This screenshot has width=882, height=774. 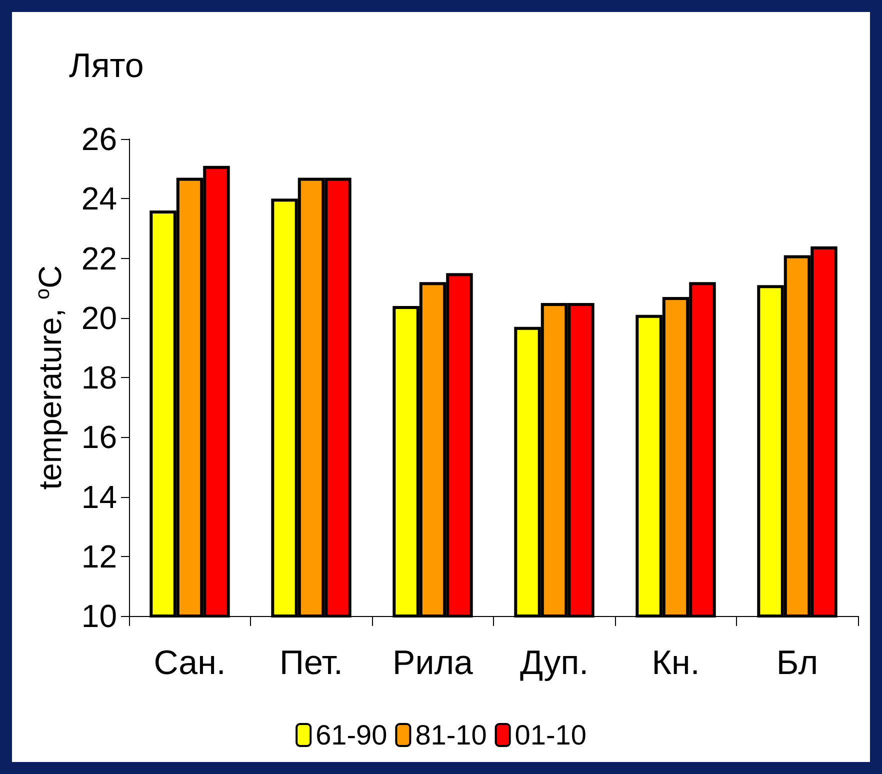 What do you see at coordinates (50, 377) in the screenshot?
I see `y-axis-title: temperature, oC` at bounding box center [50, 377].